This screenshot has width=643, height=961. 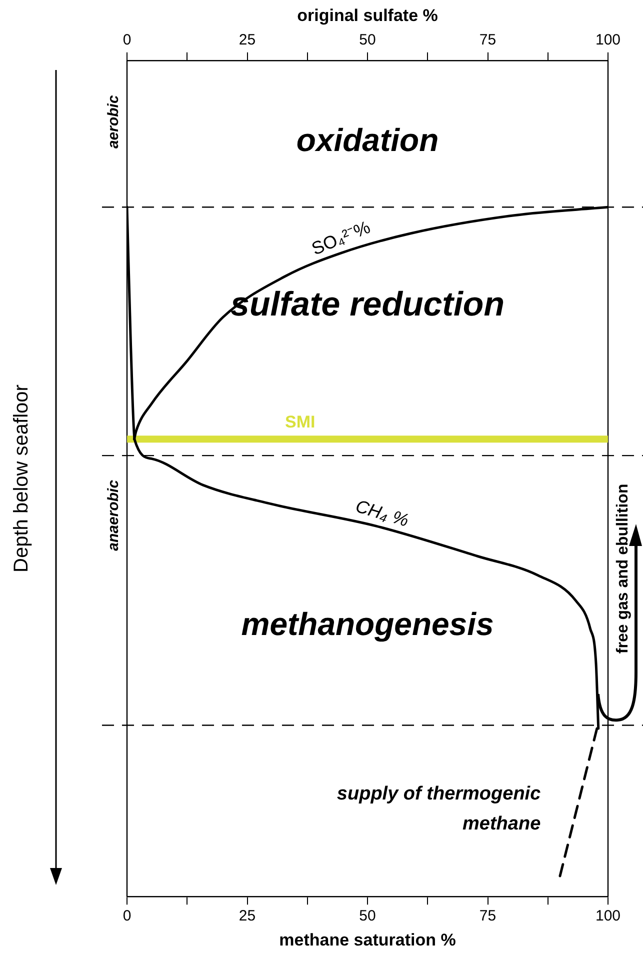 I want to click on x2-tick-label: 50, so click(x=367, y=40).